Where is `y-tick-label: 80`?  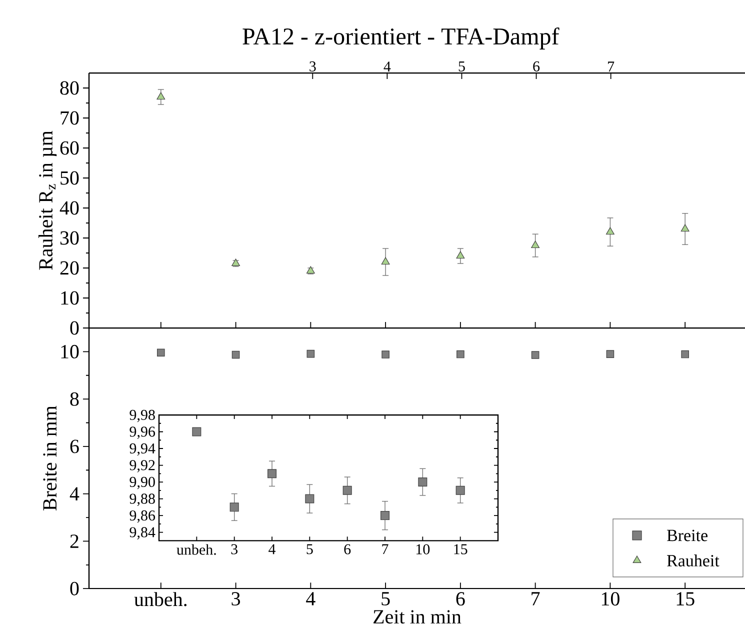 y-tick-label: 80 is located at coordinates (69, 88).